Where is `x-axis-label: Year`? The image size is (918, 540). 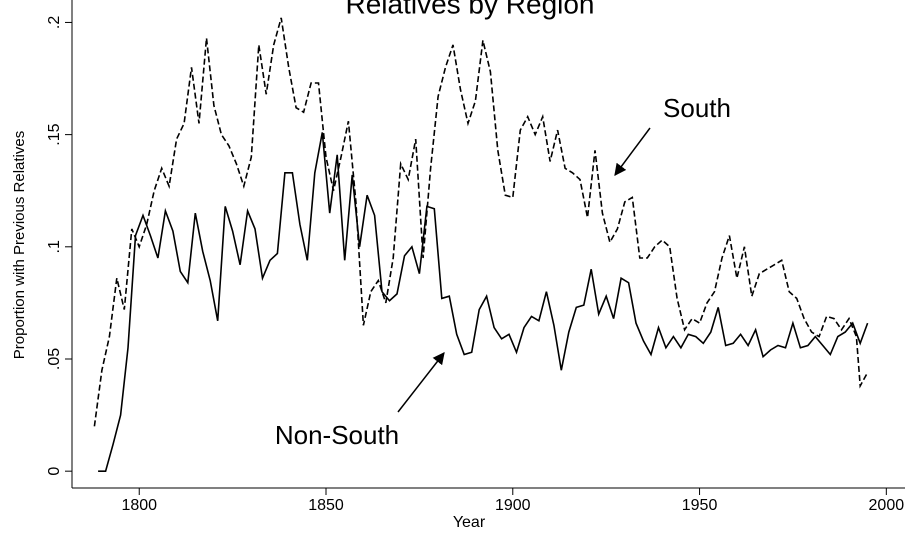
x-axis-label: Year is located at coordinates (469, 522).